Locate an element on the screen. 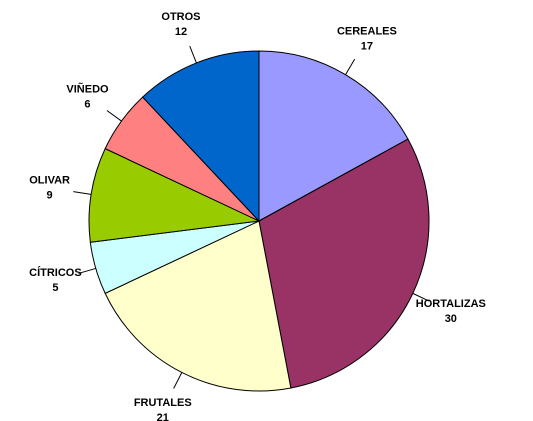 This screenshot has width=533, height=421. slice-value: 6 is located at coordinates (87, 104).